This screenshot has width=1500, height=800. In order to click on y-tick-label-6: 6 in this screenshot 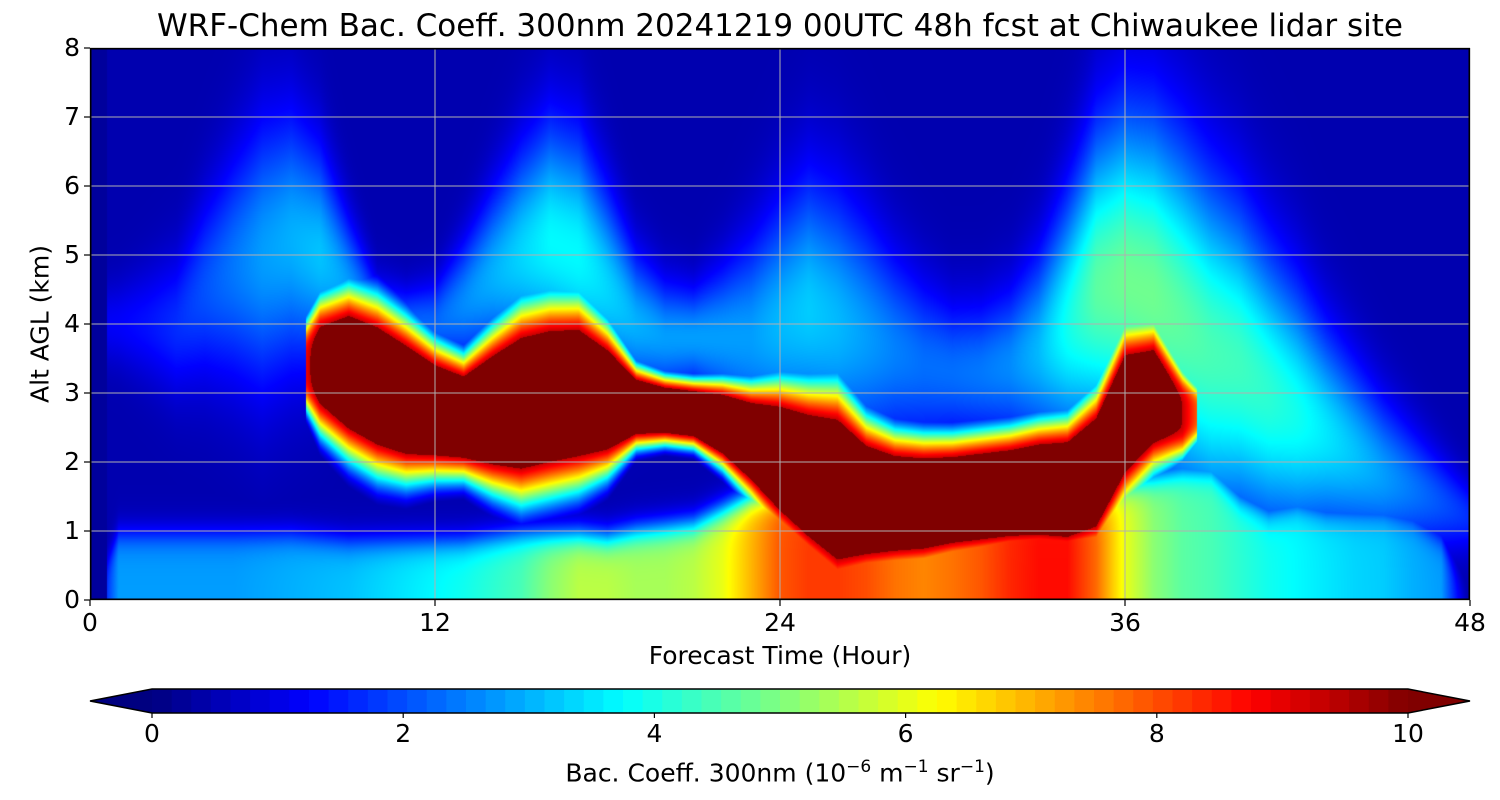, I will do `click(72, 185)`.